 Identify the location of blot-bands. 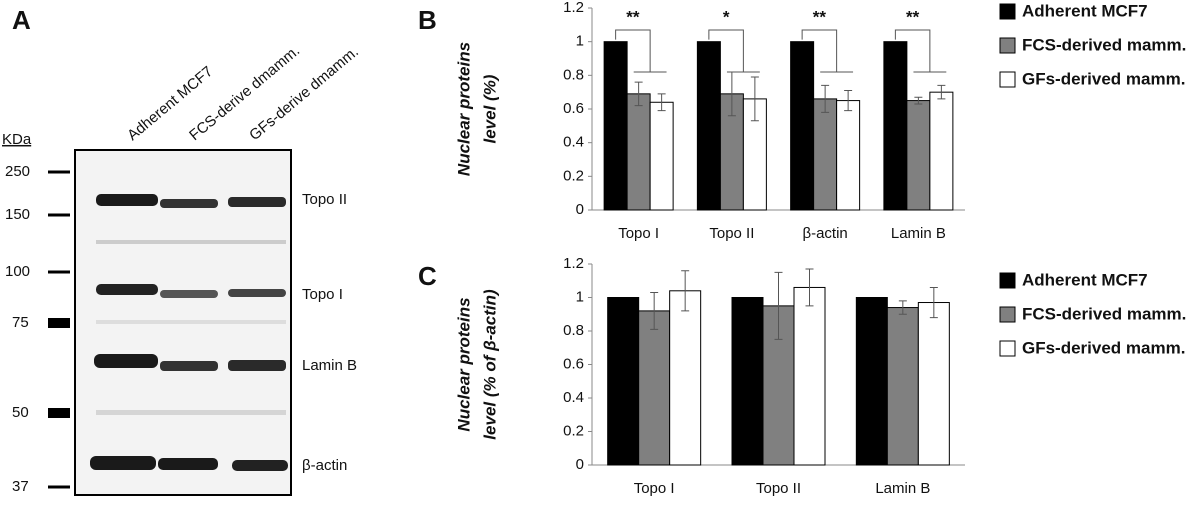
(189, 332).